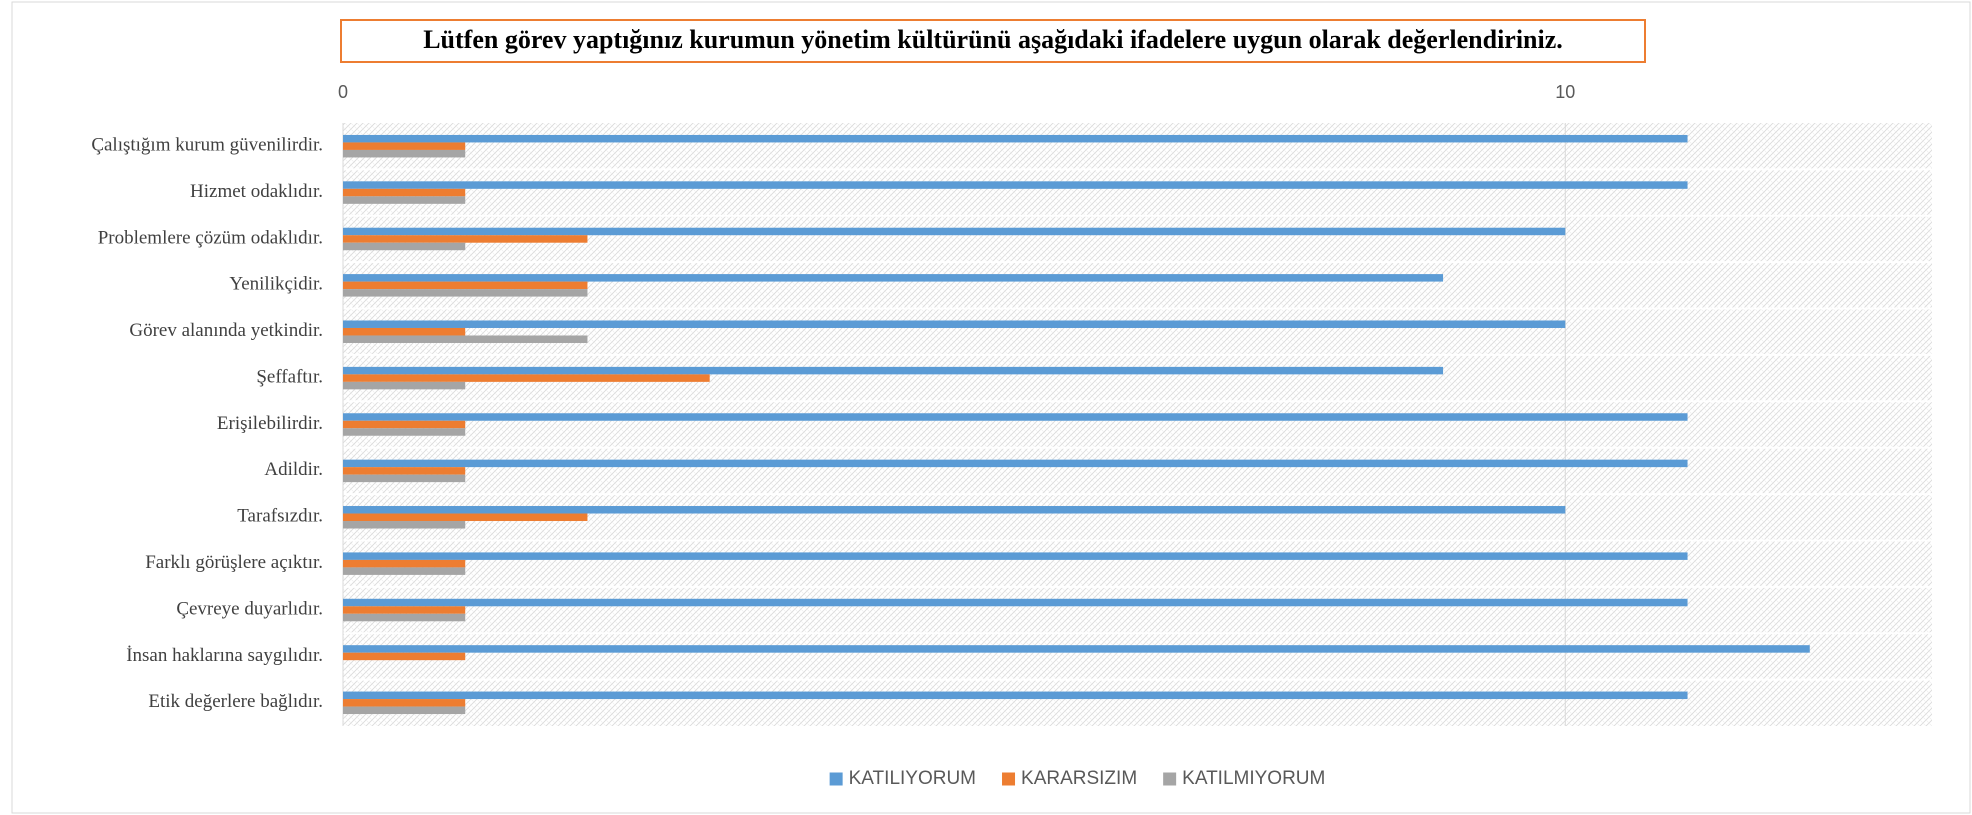 The image size is (1972, 815). Describe the element at coordinates (280, 516) in the screenshot. I see `y-tick-label: Tarafsızdır.` at that location.